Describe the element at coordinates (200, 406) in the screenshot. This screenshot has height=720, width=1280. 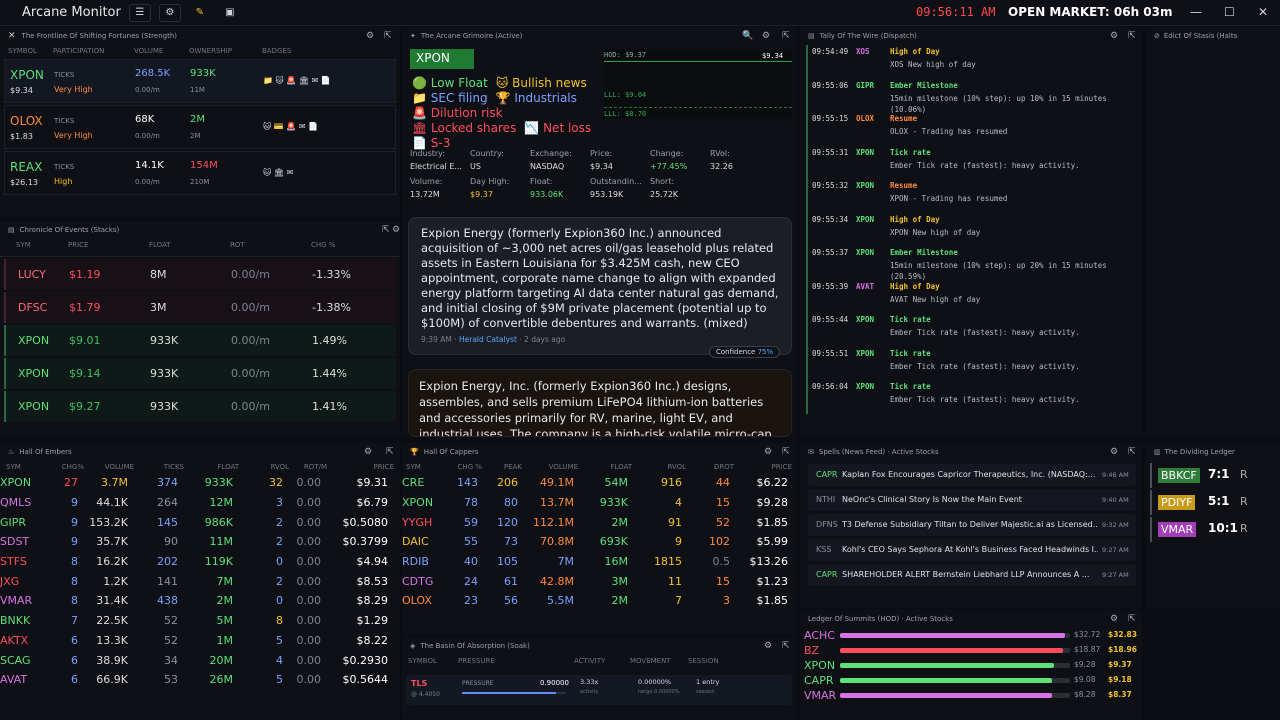
I see `table-row: XPON $9.27 933K 0.00/m 1.41%` at that location.